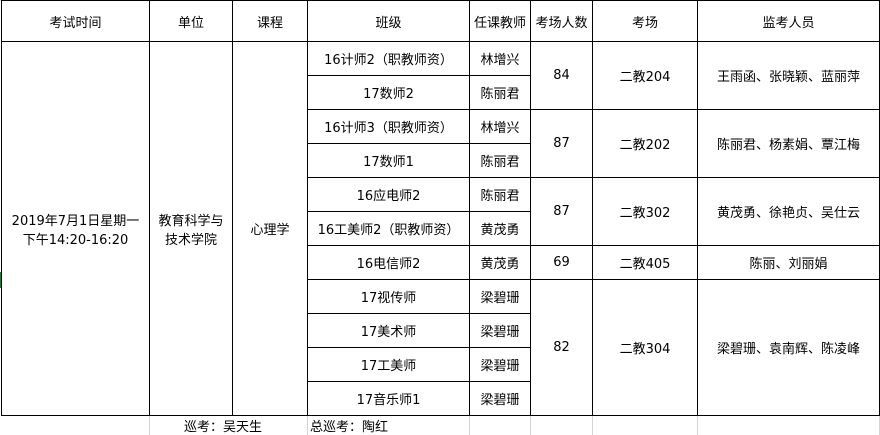 The width and height of the screenshot is (880, 435). I want to click on exam-time-line1: 2019年7月1日星期一, so click(75, 221).